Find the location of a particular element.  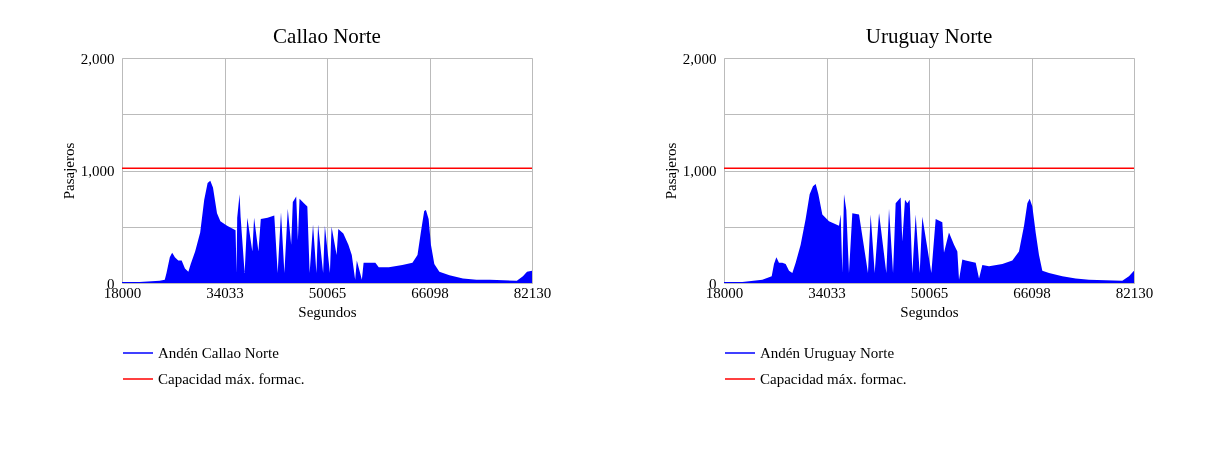

chart-title: Callao Norte is located at coordinates (327, 36).